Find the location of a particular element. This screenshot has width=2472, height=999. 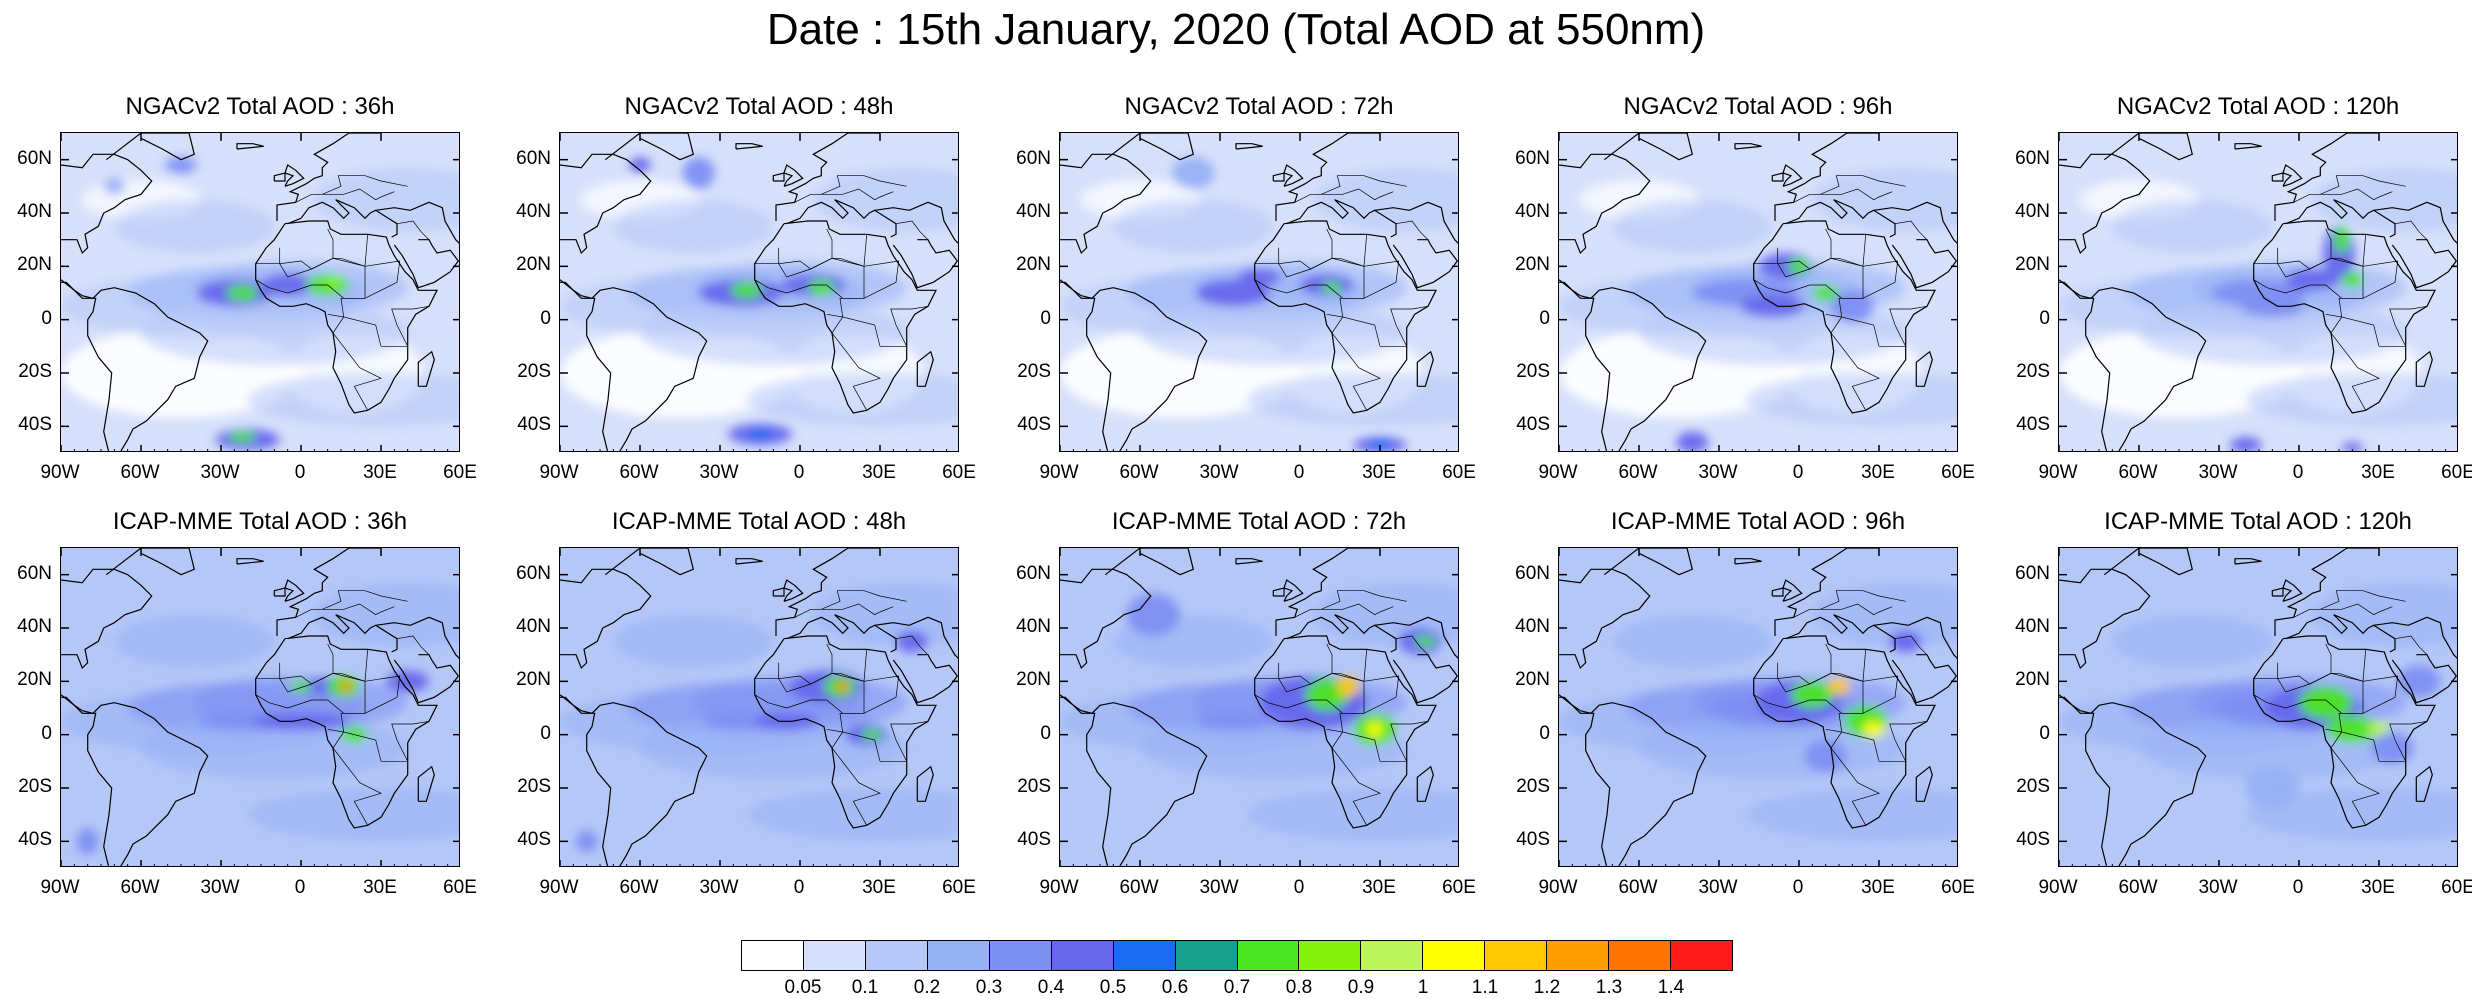

colorbar is located at coordinates (1237, 955).